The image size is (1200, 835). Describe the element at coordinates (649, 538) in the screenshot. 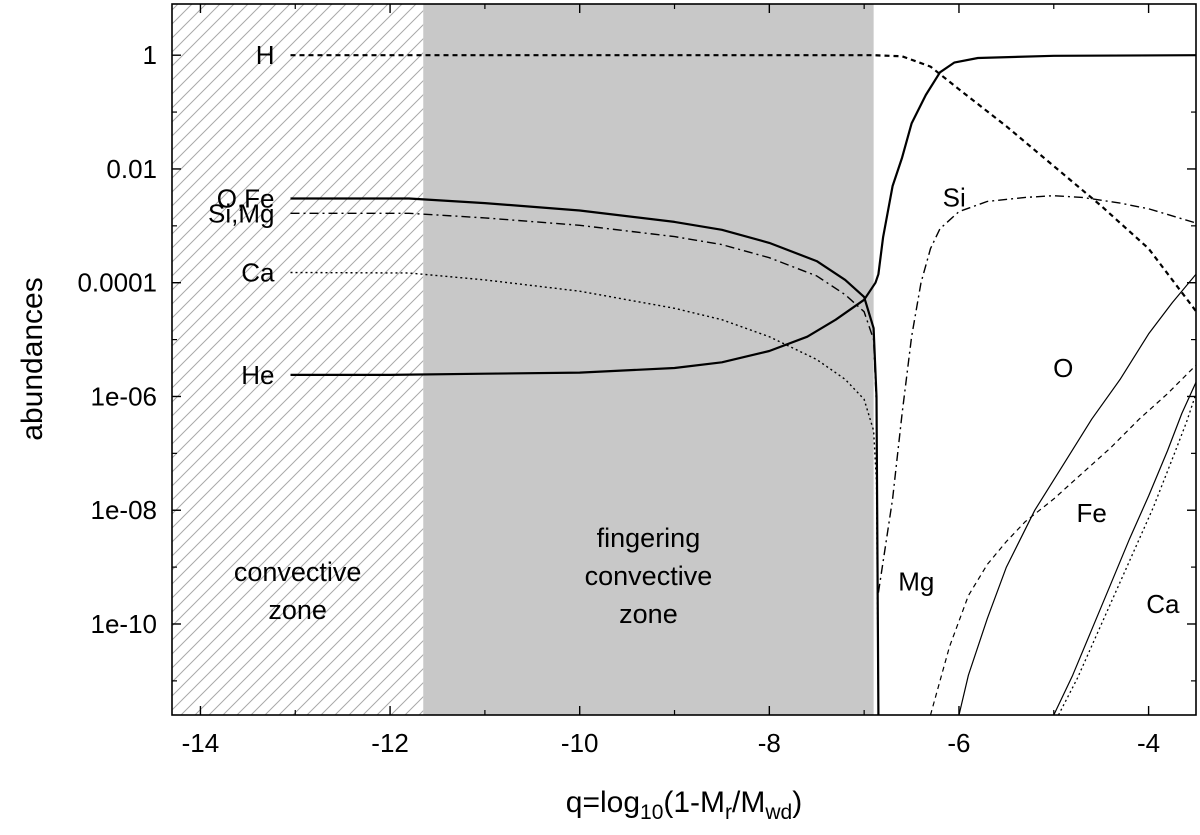

I see `region-label-line: fingering` at that location.